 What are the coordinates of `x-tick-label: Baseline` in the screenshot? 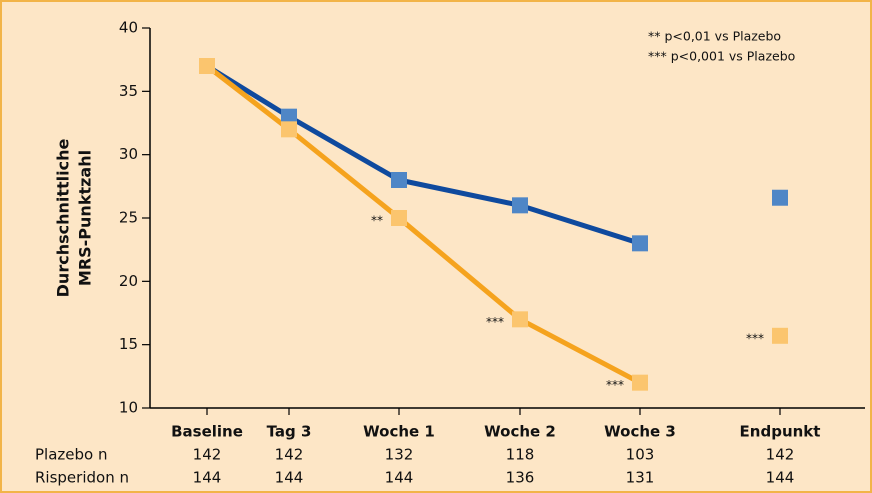 It's located at (207, 432).